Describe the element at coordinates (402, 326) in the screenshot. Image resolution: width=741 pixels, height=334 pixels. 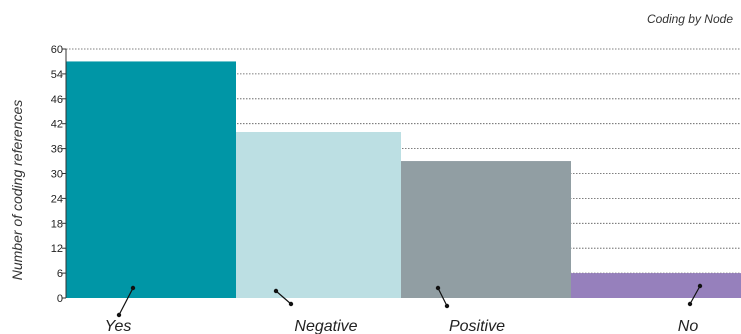
I see `category-labels: Yes Negative Positive No` at that location.